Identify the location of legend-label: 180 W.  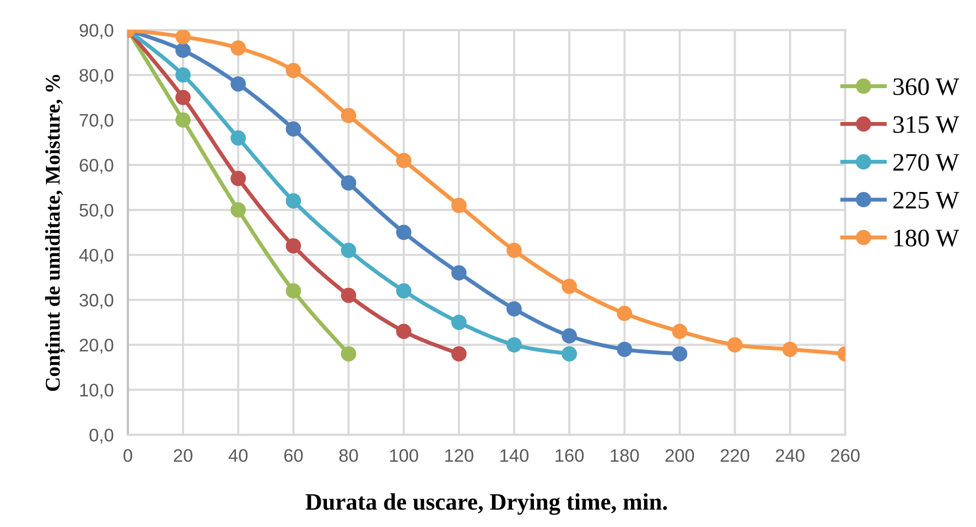
(927, 238).